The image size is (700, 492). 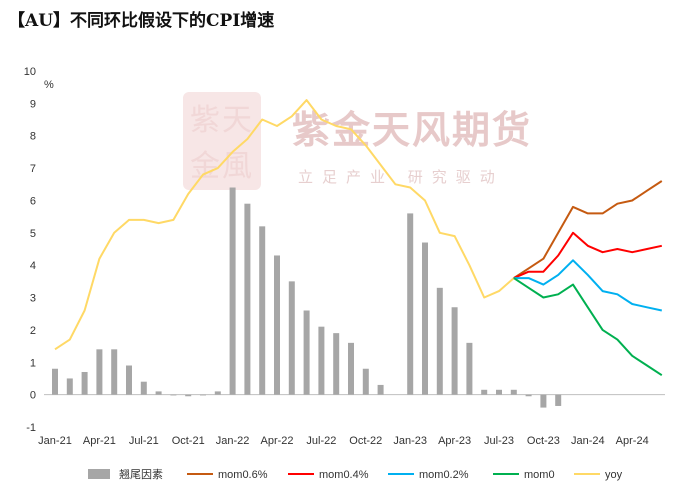 What do you see at coordinates (276, 441) in the screenshot?
I see `x-tick-label: Apr-22` at bounding box center [276, 441].